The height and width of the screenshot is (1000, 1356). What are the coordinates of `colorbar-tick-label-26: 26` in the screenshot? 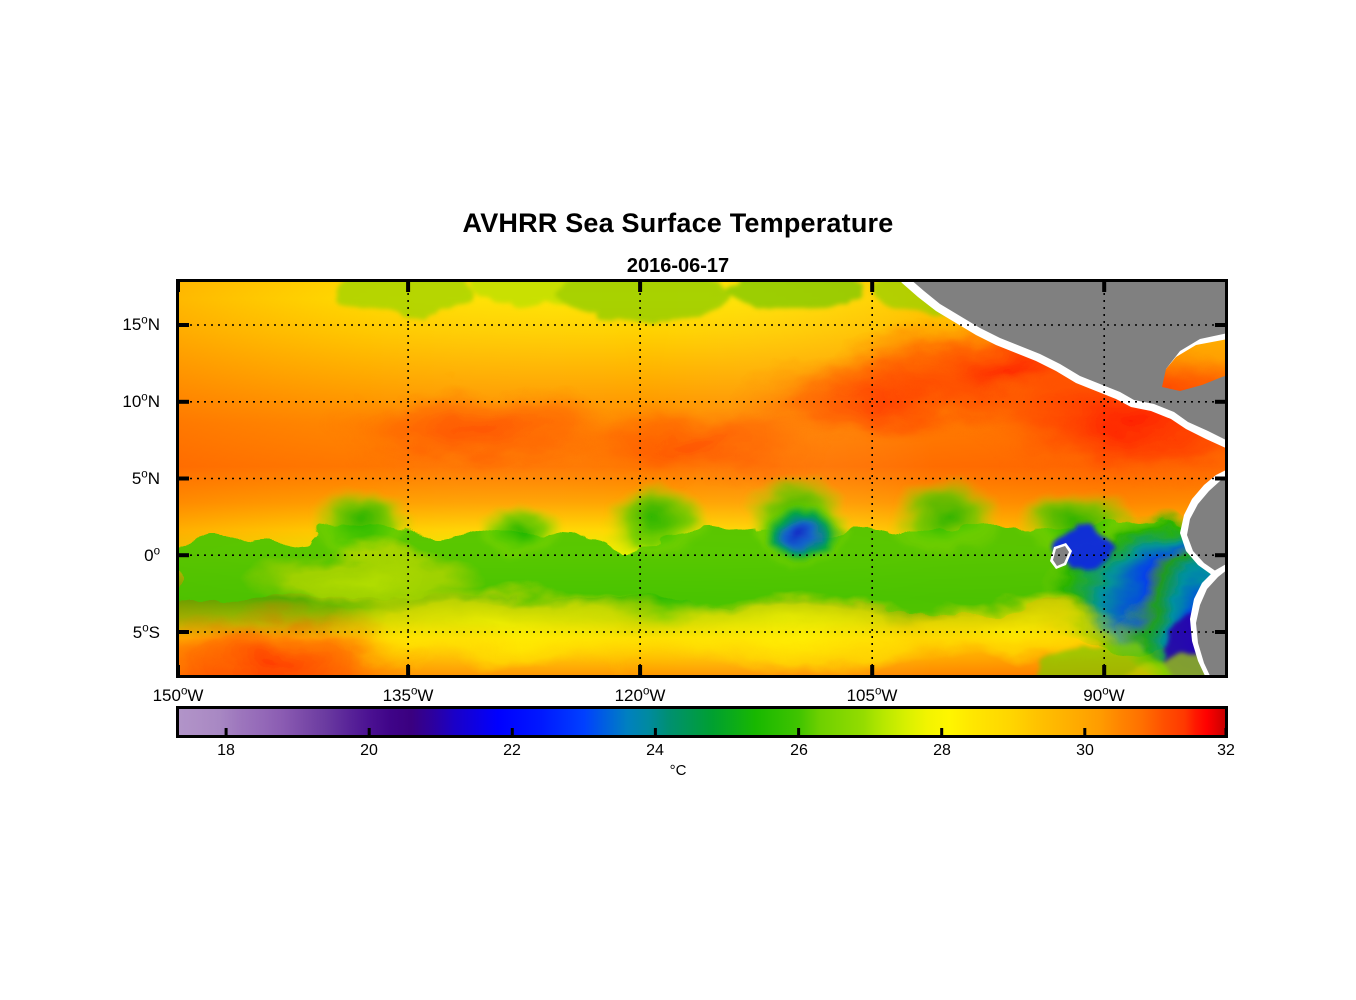 It's located at (799, 750).